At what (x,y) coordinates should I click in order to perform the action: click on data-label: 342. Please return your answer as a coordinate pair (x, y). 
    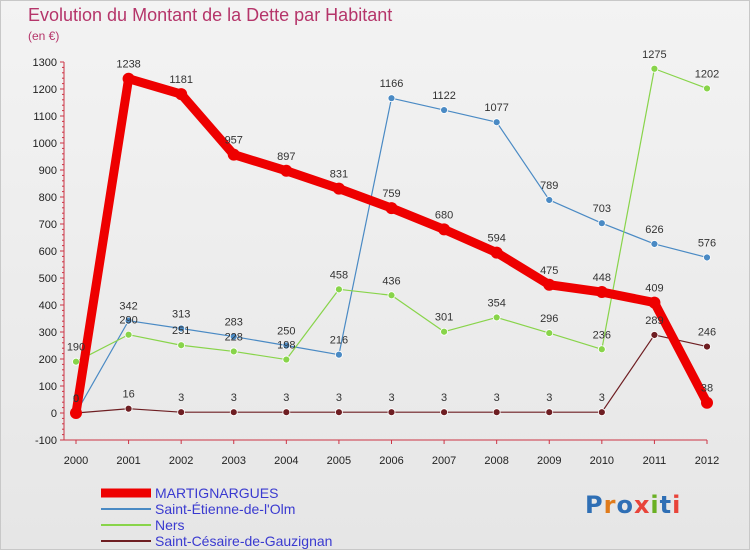
    Looking at the image, I should click on (128, 307).